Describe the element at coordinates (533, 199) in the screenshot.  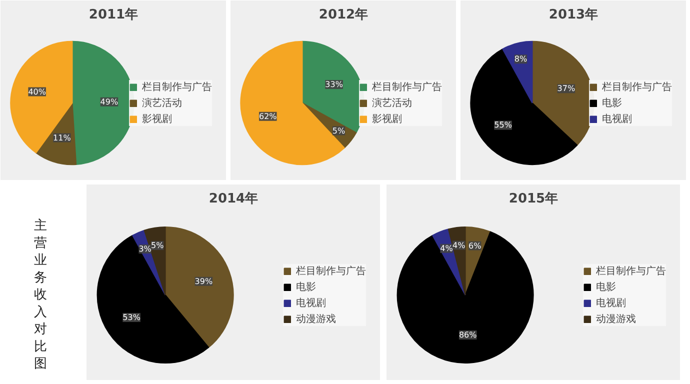
I see `chart-title: 2015年` at that location.